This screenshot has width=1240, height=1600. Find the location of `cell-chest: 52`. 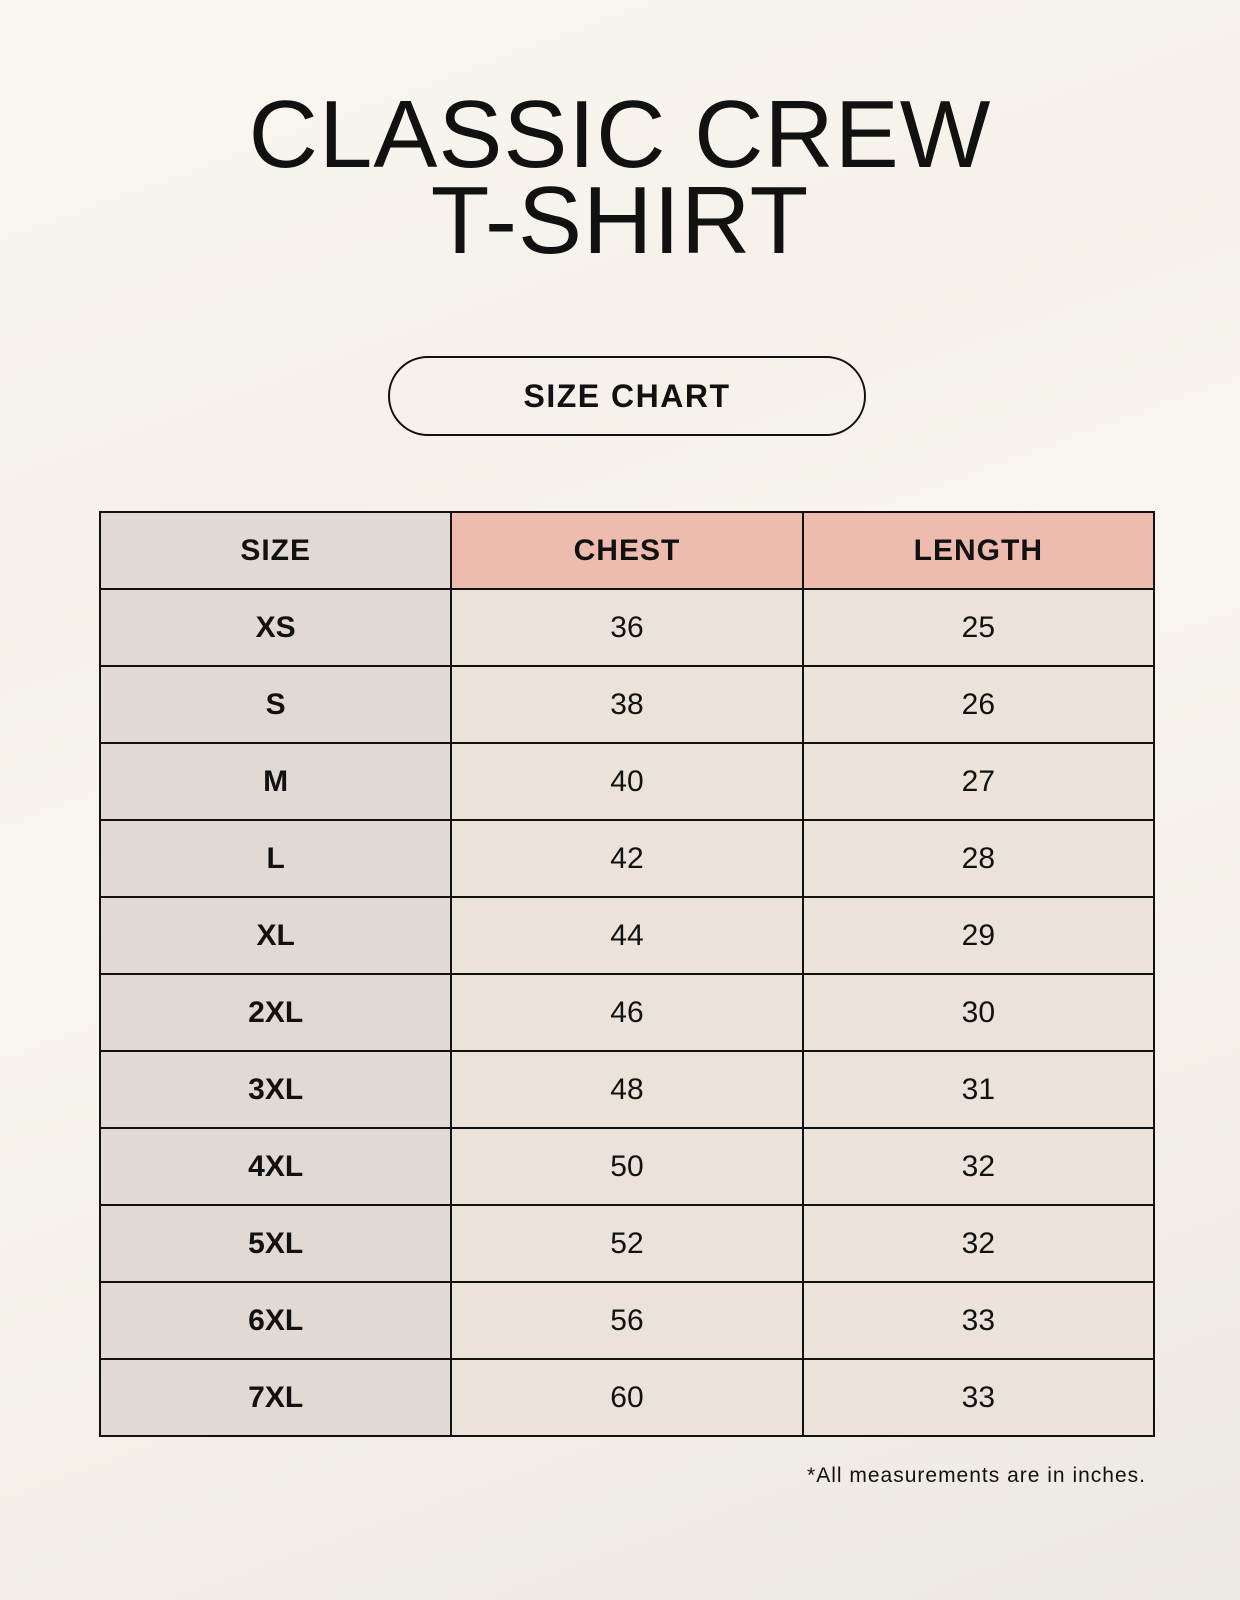

cell-chest: 52 is located at coordinates (627, 1243).